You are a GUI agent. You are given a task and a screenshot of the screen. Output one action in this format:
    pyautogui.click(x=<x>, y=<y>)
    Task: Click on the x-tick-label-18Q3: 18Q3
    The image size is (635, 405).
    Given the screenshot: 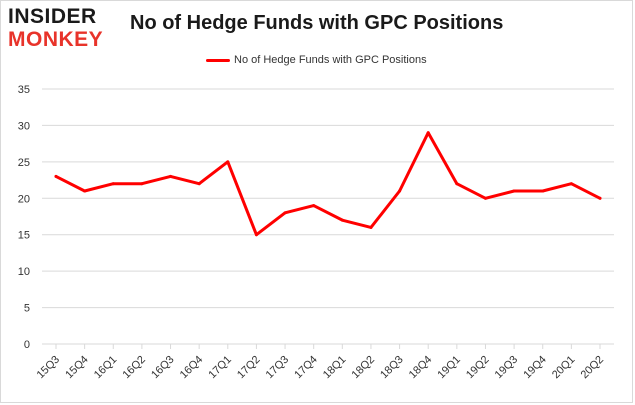 What is the action you would take?
    pyautogui.click(x=392, y=368)
    